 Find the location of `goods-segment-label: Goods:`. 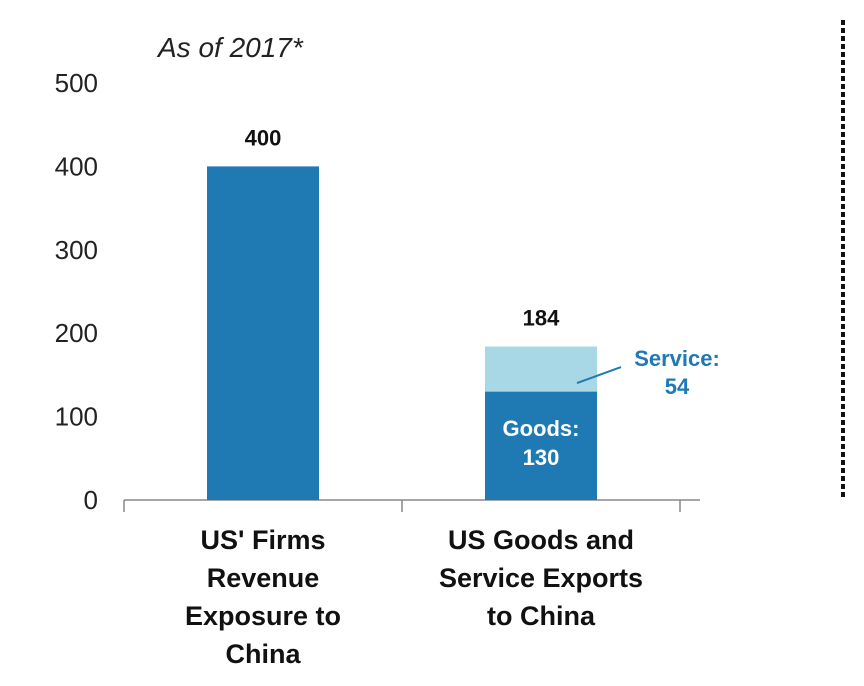

goods-segment-label: Goods: is located at coordinates (541, 428).